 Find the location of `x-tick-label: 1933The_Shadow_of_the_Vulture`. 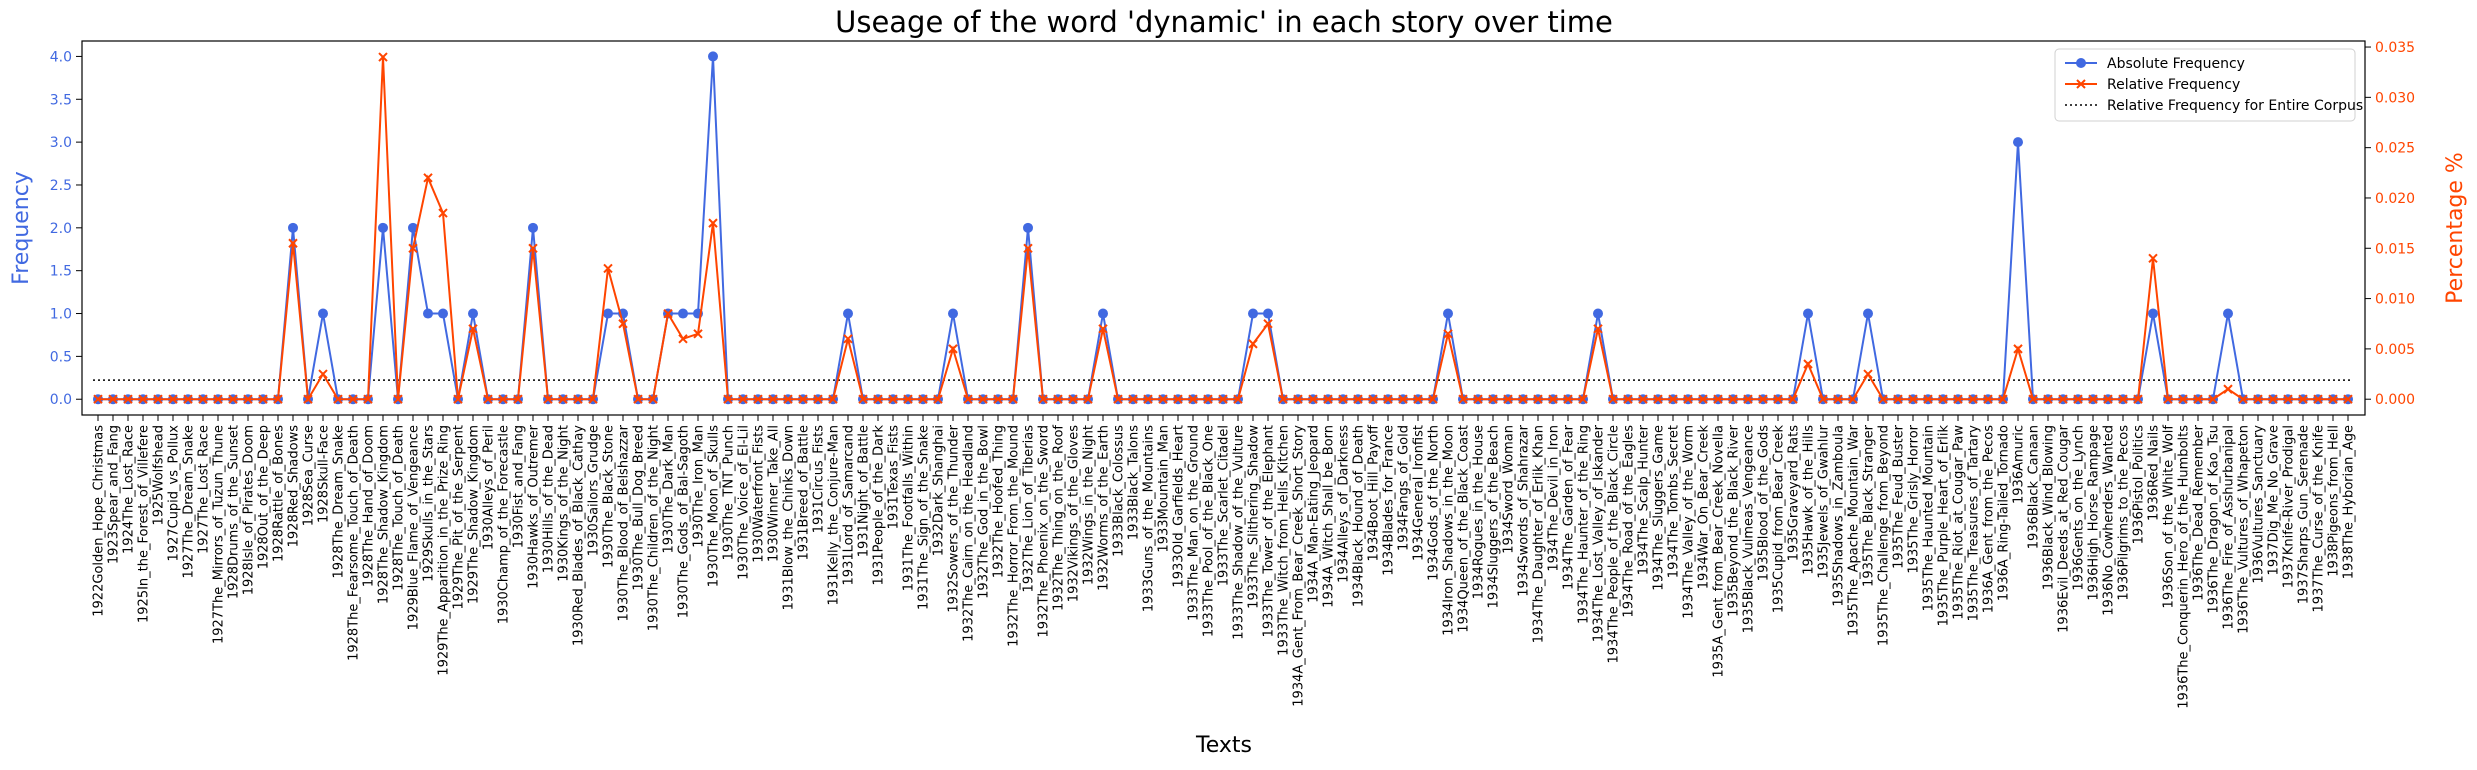

x-tick-label: 1933The_Shadow_of_the_Vulture is located at coordinates (1239, 532).